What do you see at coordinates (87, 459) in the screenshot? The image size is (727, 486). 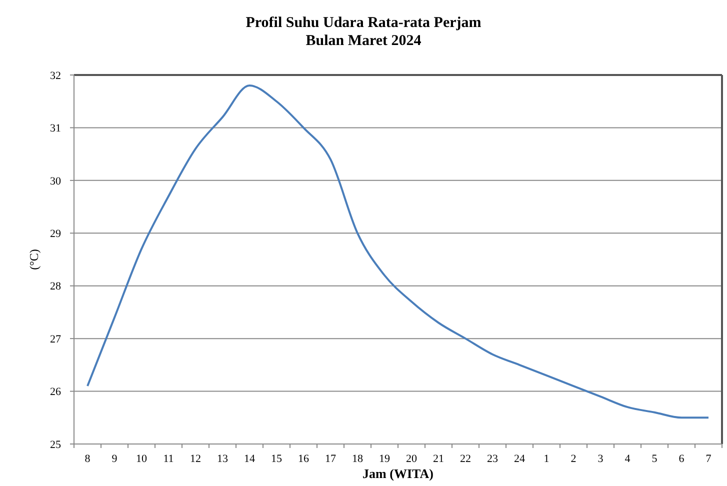 I see `x-tick-label: 8` at bounding box center [87, 459].